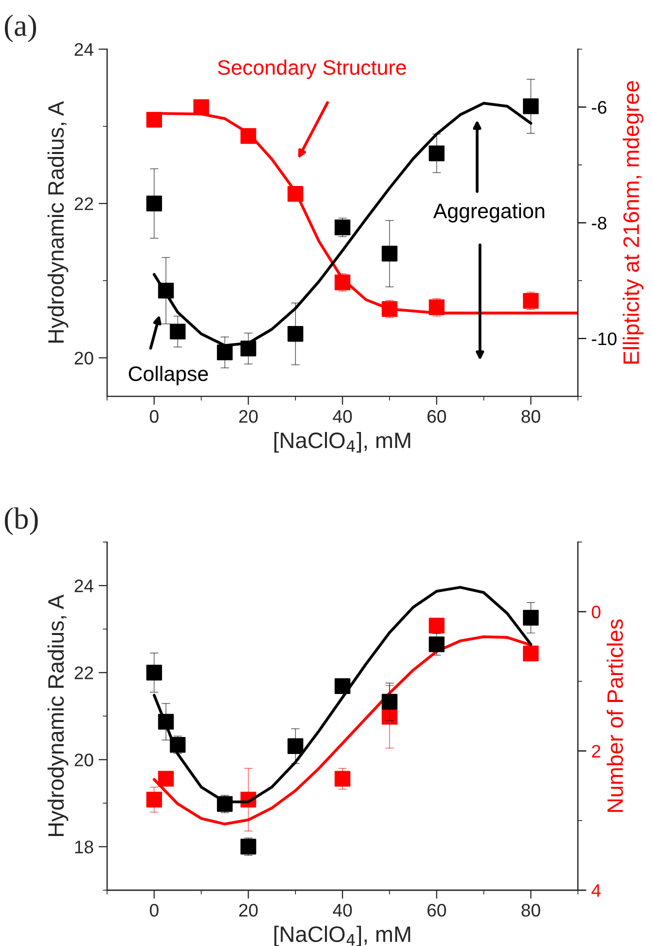 The width and height of the screenshot is (653, 946). Describe the element at coordinates (488, 212) in the screenshot. I see `annotation: Aggregation` at that location.